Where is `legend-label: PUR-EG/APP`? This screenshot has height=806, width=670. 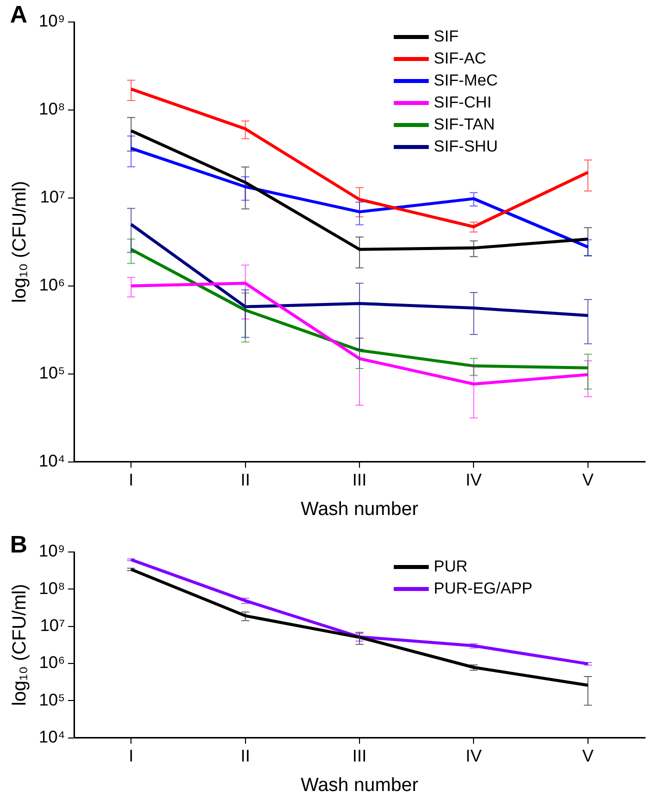
legend-label: PUR-EG/APP is located at coordinates (483, 589).